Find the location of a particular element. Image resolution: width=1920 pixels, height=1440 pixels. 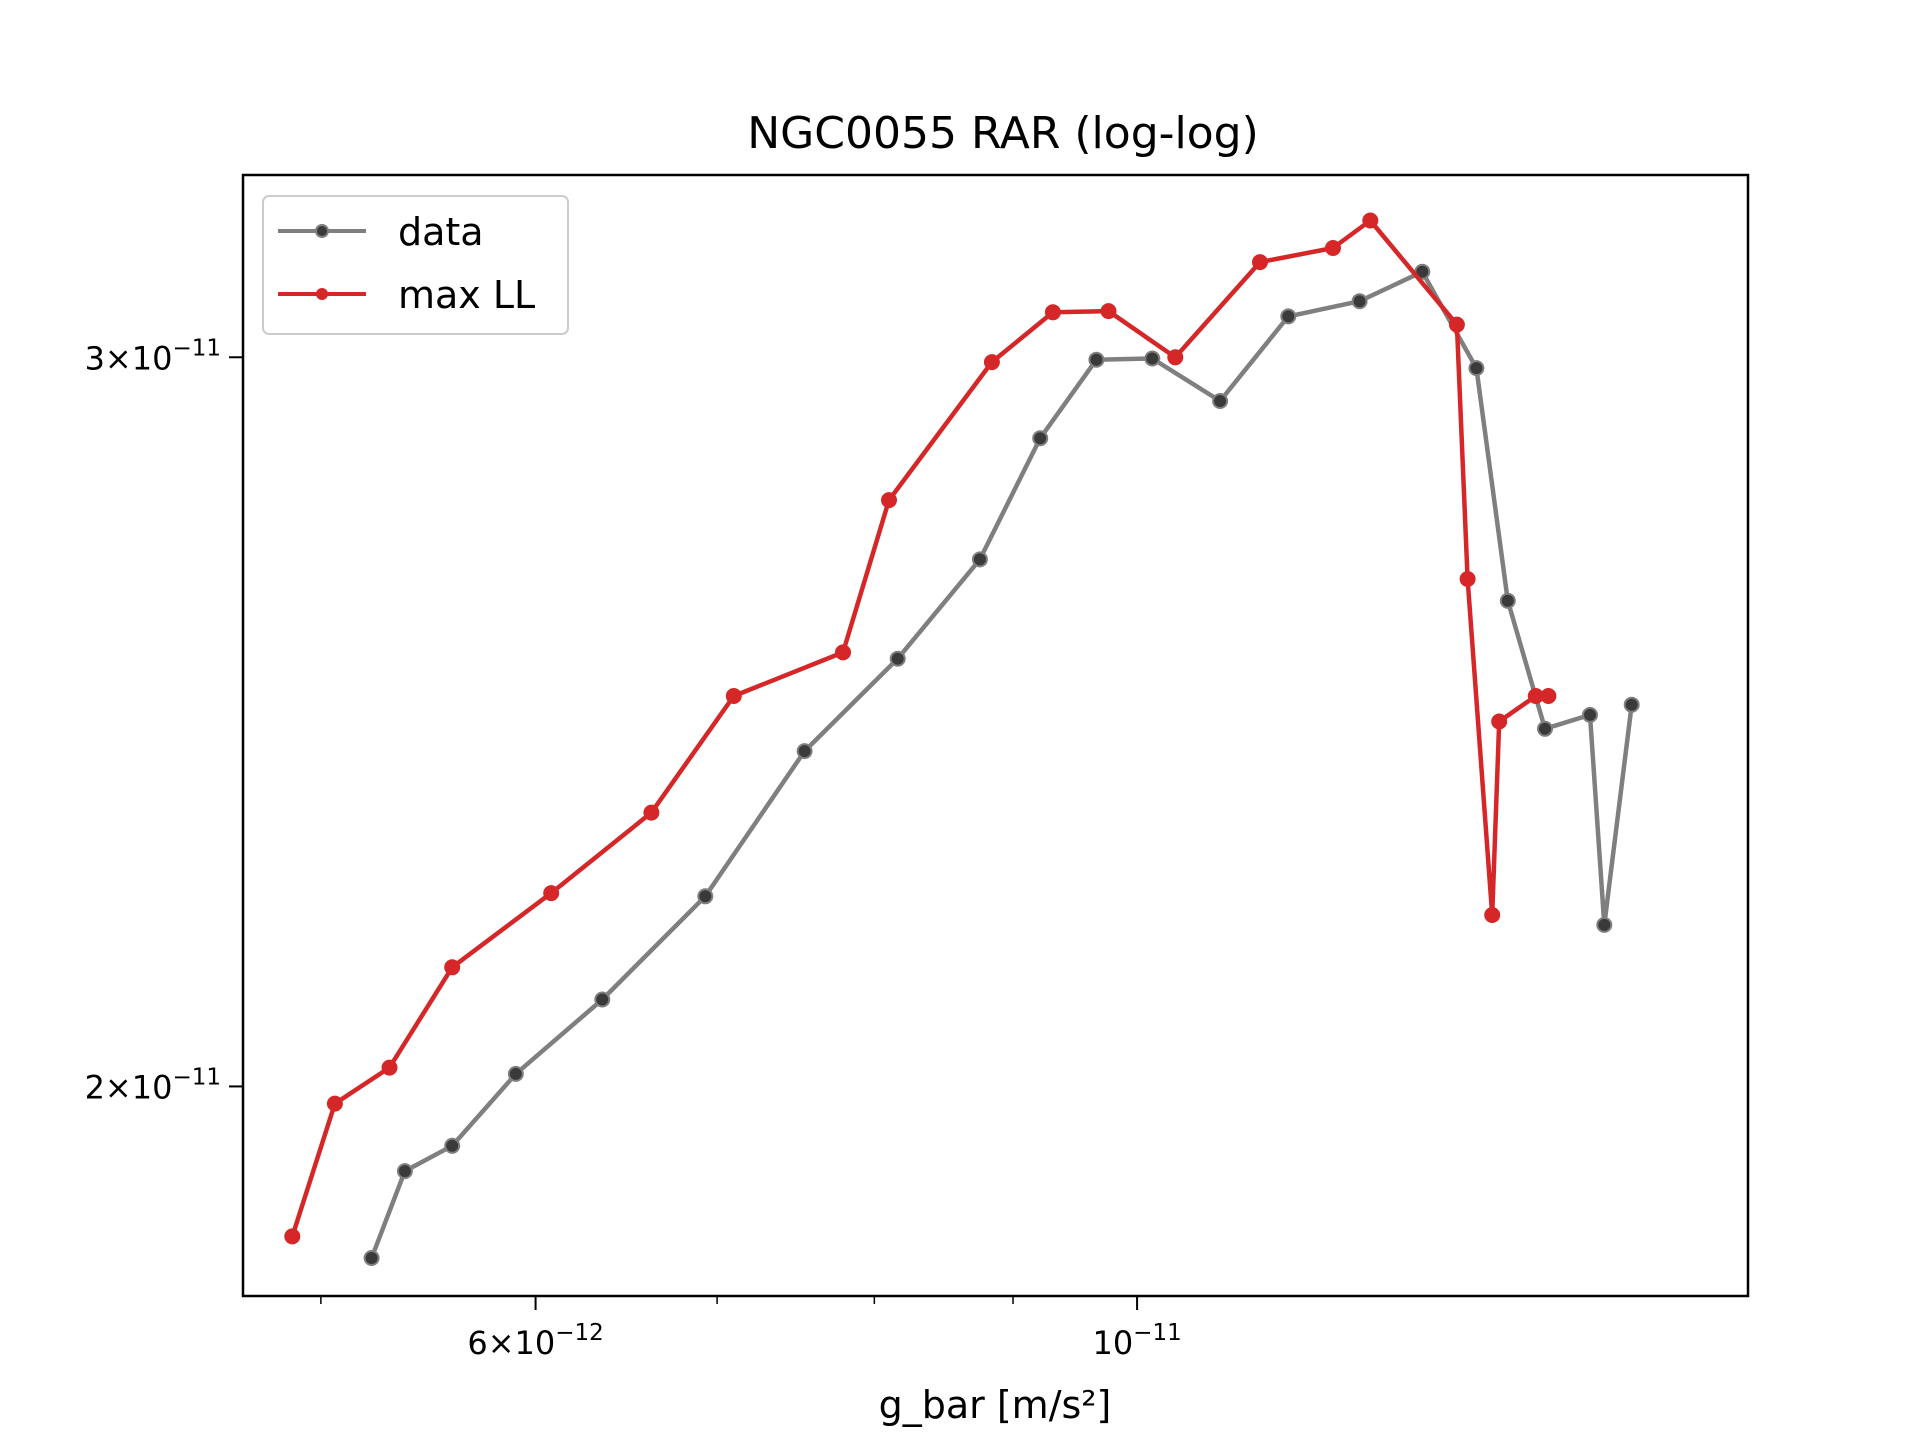

chart-title: NGC0055 RAR (log-log) is located at coordinates (1003, 133).